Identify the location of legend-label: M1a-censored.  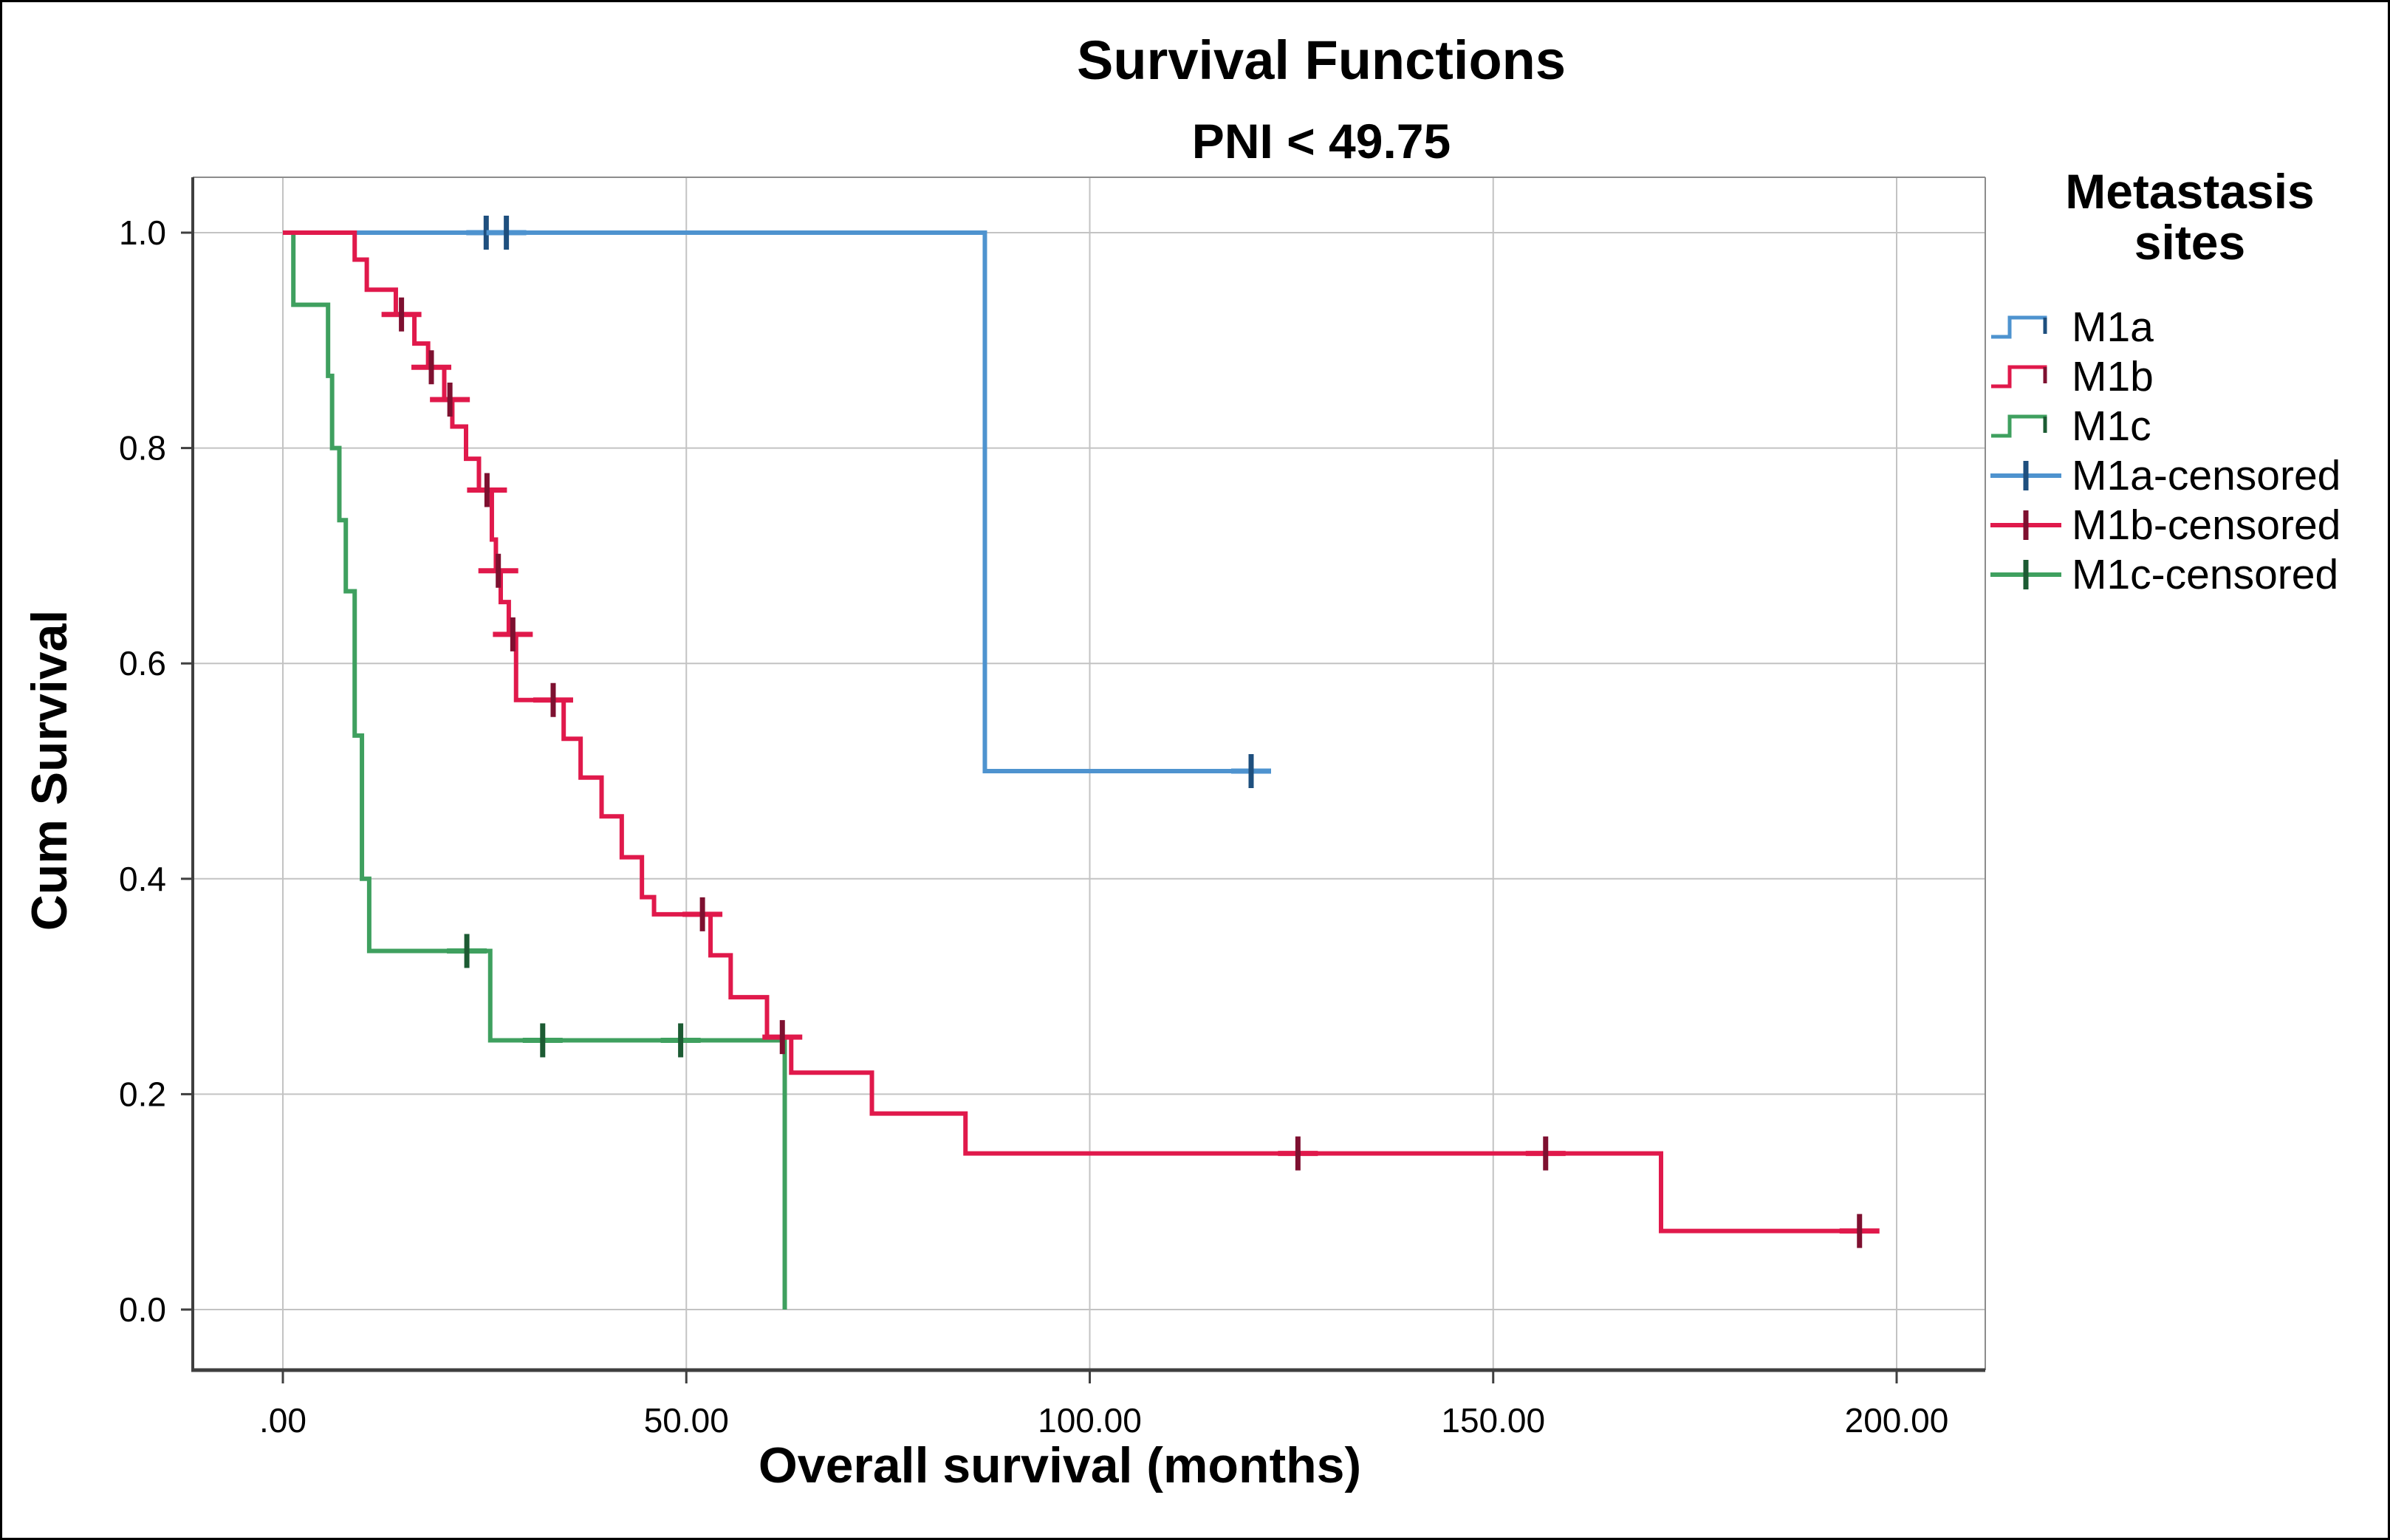
(2207, 476).